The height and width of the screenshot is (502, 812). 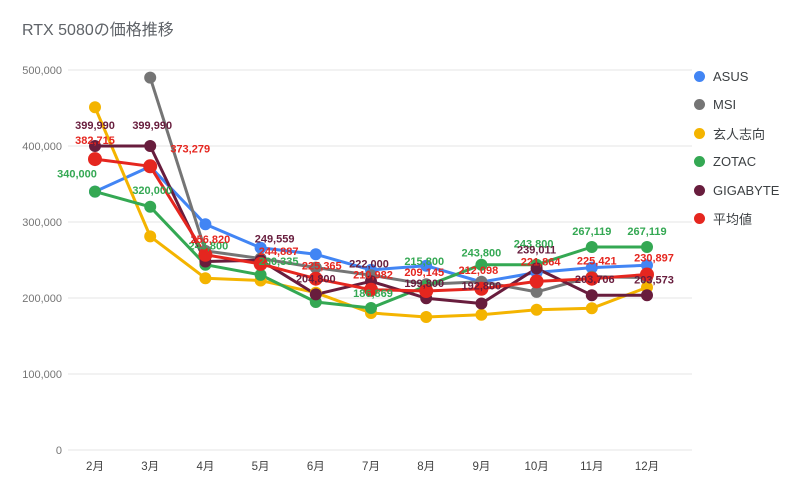 What do you see at coordinates (316, 467) in the screenshot?
I see `x-axis-tick-label: 6月` at bounding box center [316, 467].